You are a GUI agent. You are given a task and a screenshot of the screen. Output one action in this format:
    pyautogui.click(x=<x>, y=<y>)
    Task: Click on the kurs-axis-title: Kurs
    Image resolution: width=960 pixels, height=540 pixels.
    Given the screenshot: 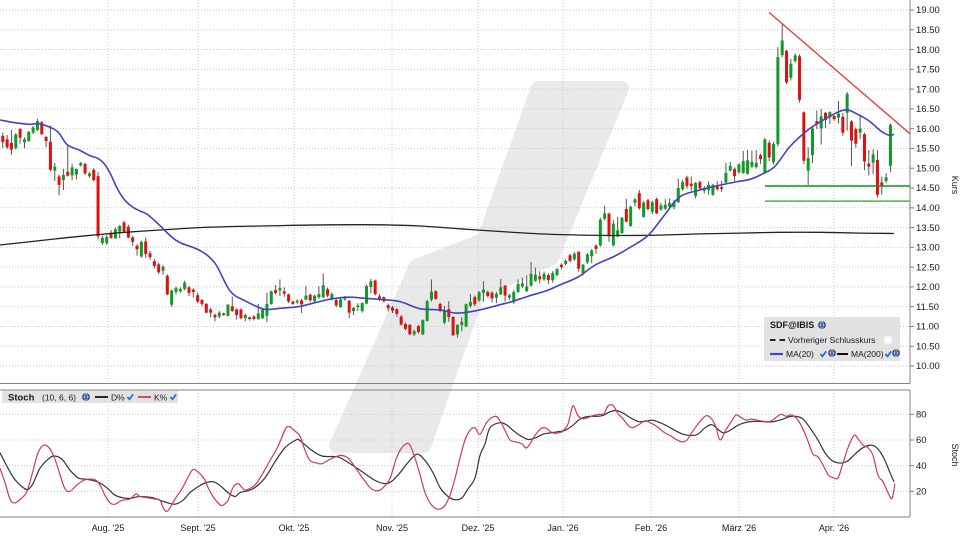 What is the action you would take?
    pyautogui.click(x=955, y=185)
    